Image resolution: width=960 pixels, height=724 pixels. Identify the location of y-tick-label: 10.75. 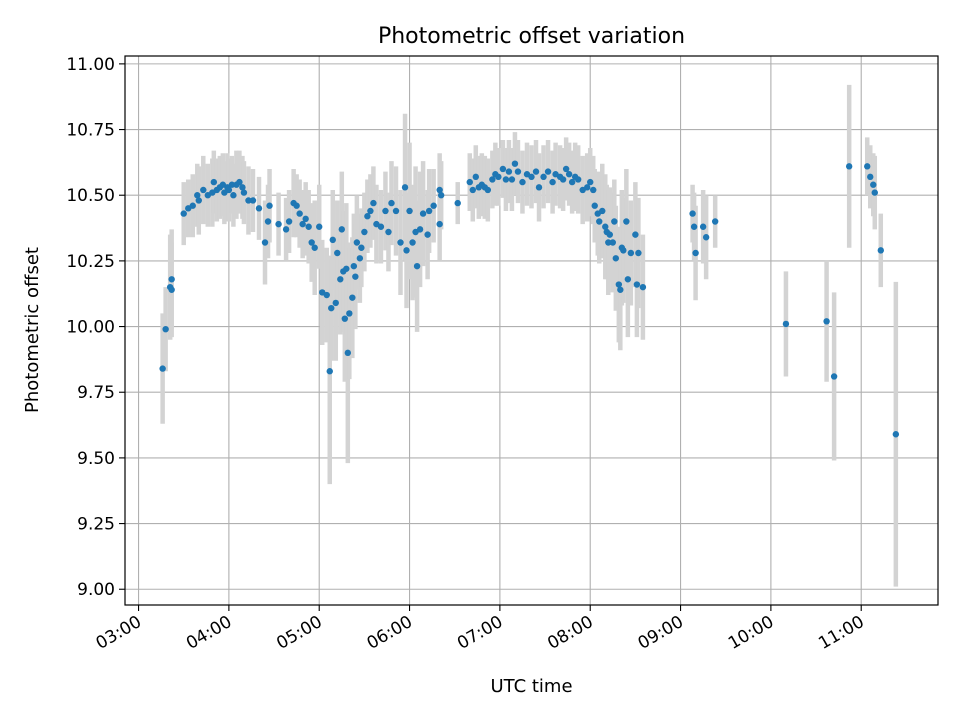
(90, 131).